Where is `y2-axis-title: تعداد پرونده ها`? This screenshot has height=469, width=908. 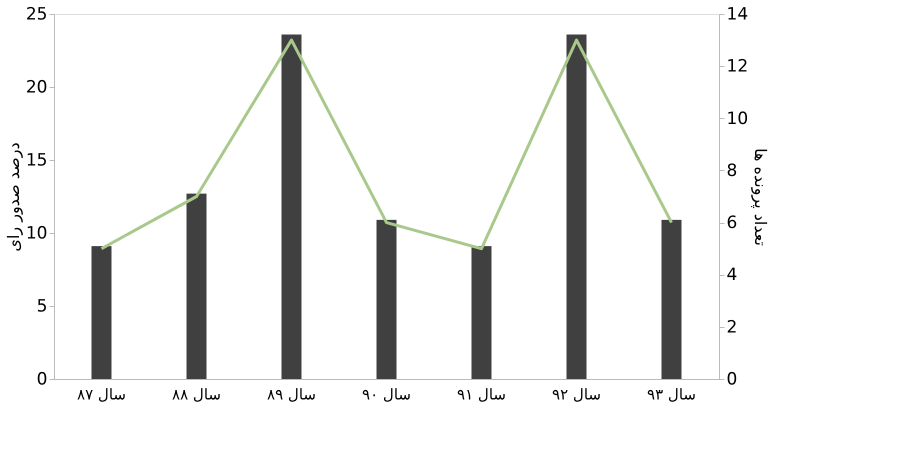 y2-axis-title: تعداد پرونده ها is located at coordinates (760, 197).